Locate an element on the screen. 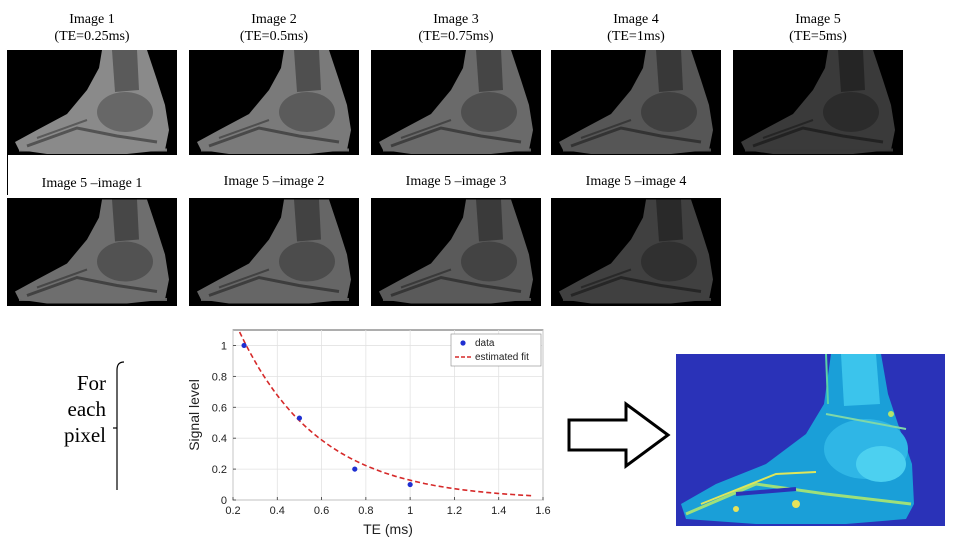  x-tick-label: 1.6 is located at coordinates (542, 511).